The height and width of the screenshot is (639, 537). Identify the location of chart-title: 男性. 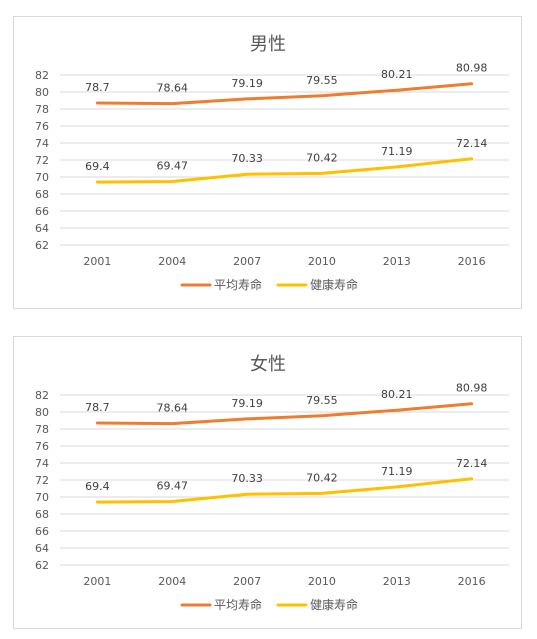
(268, 44).